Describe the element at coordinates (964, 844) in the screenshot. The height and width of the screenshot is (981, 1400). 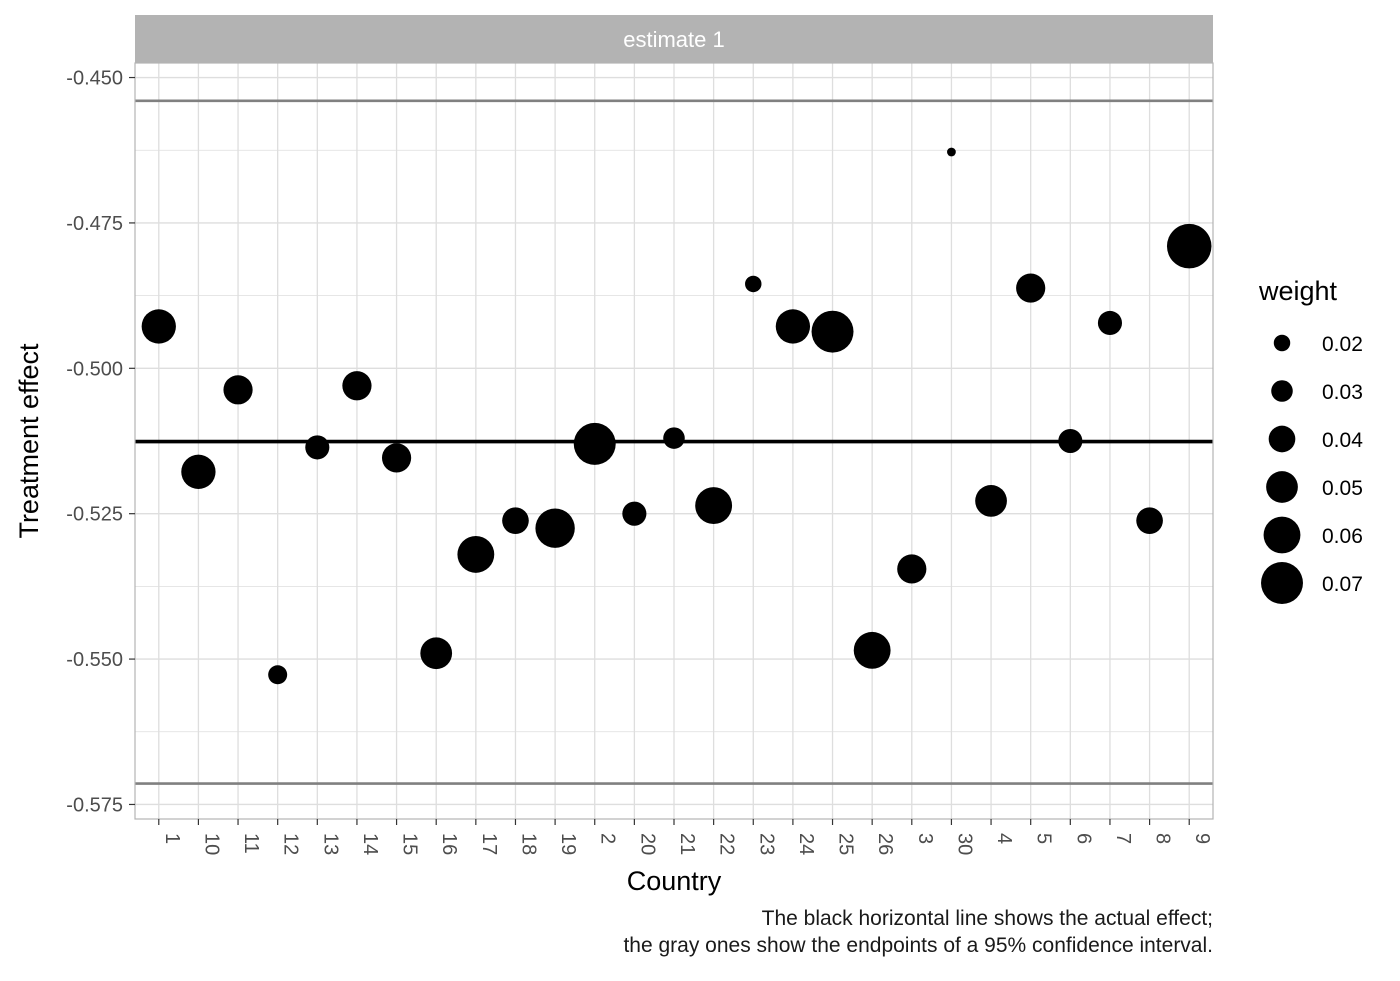
I see `x-tick-label: 30` at that location.